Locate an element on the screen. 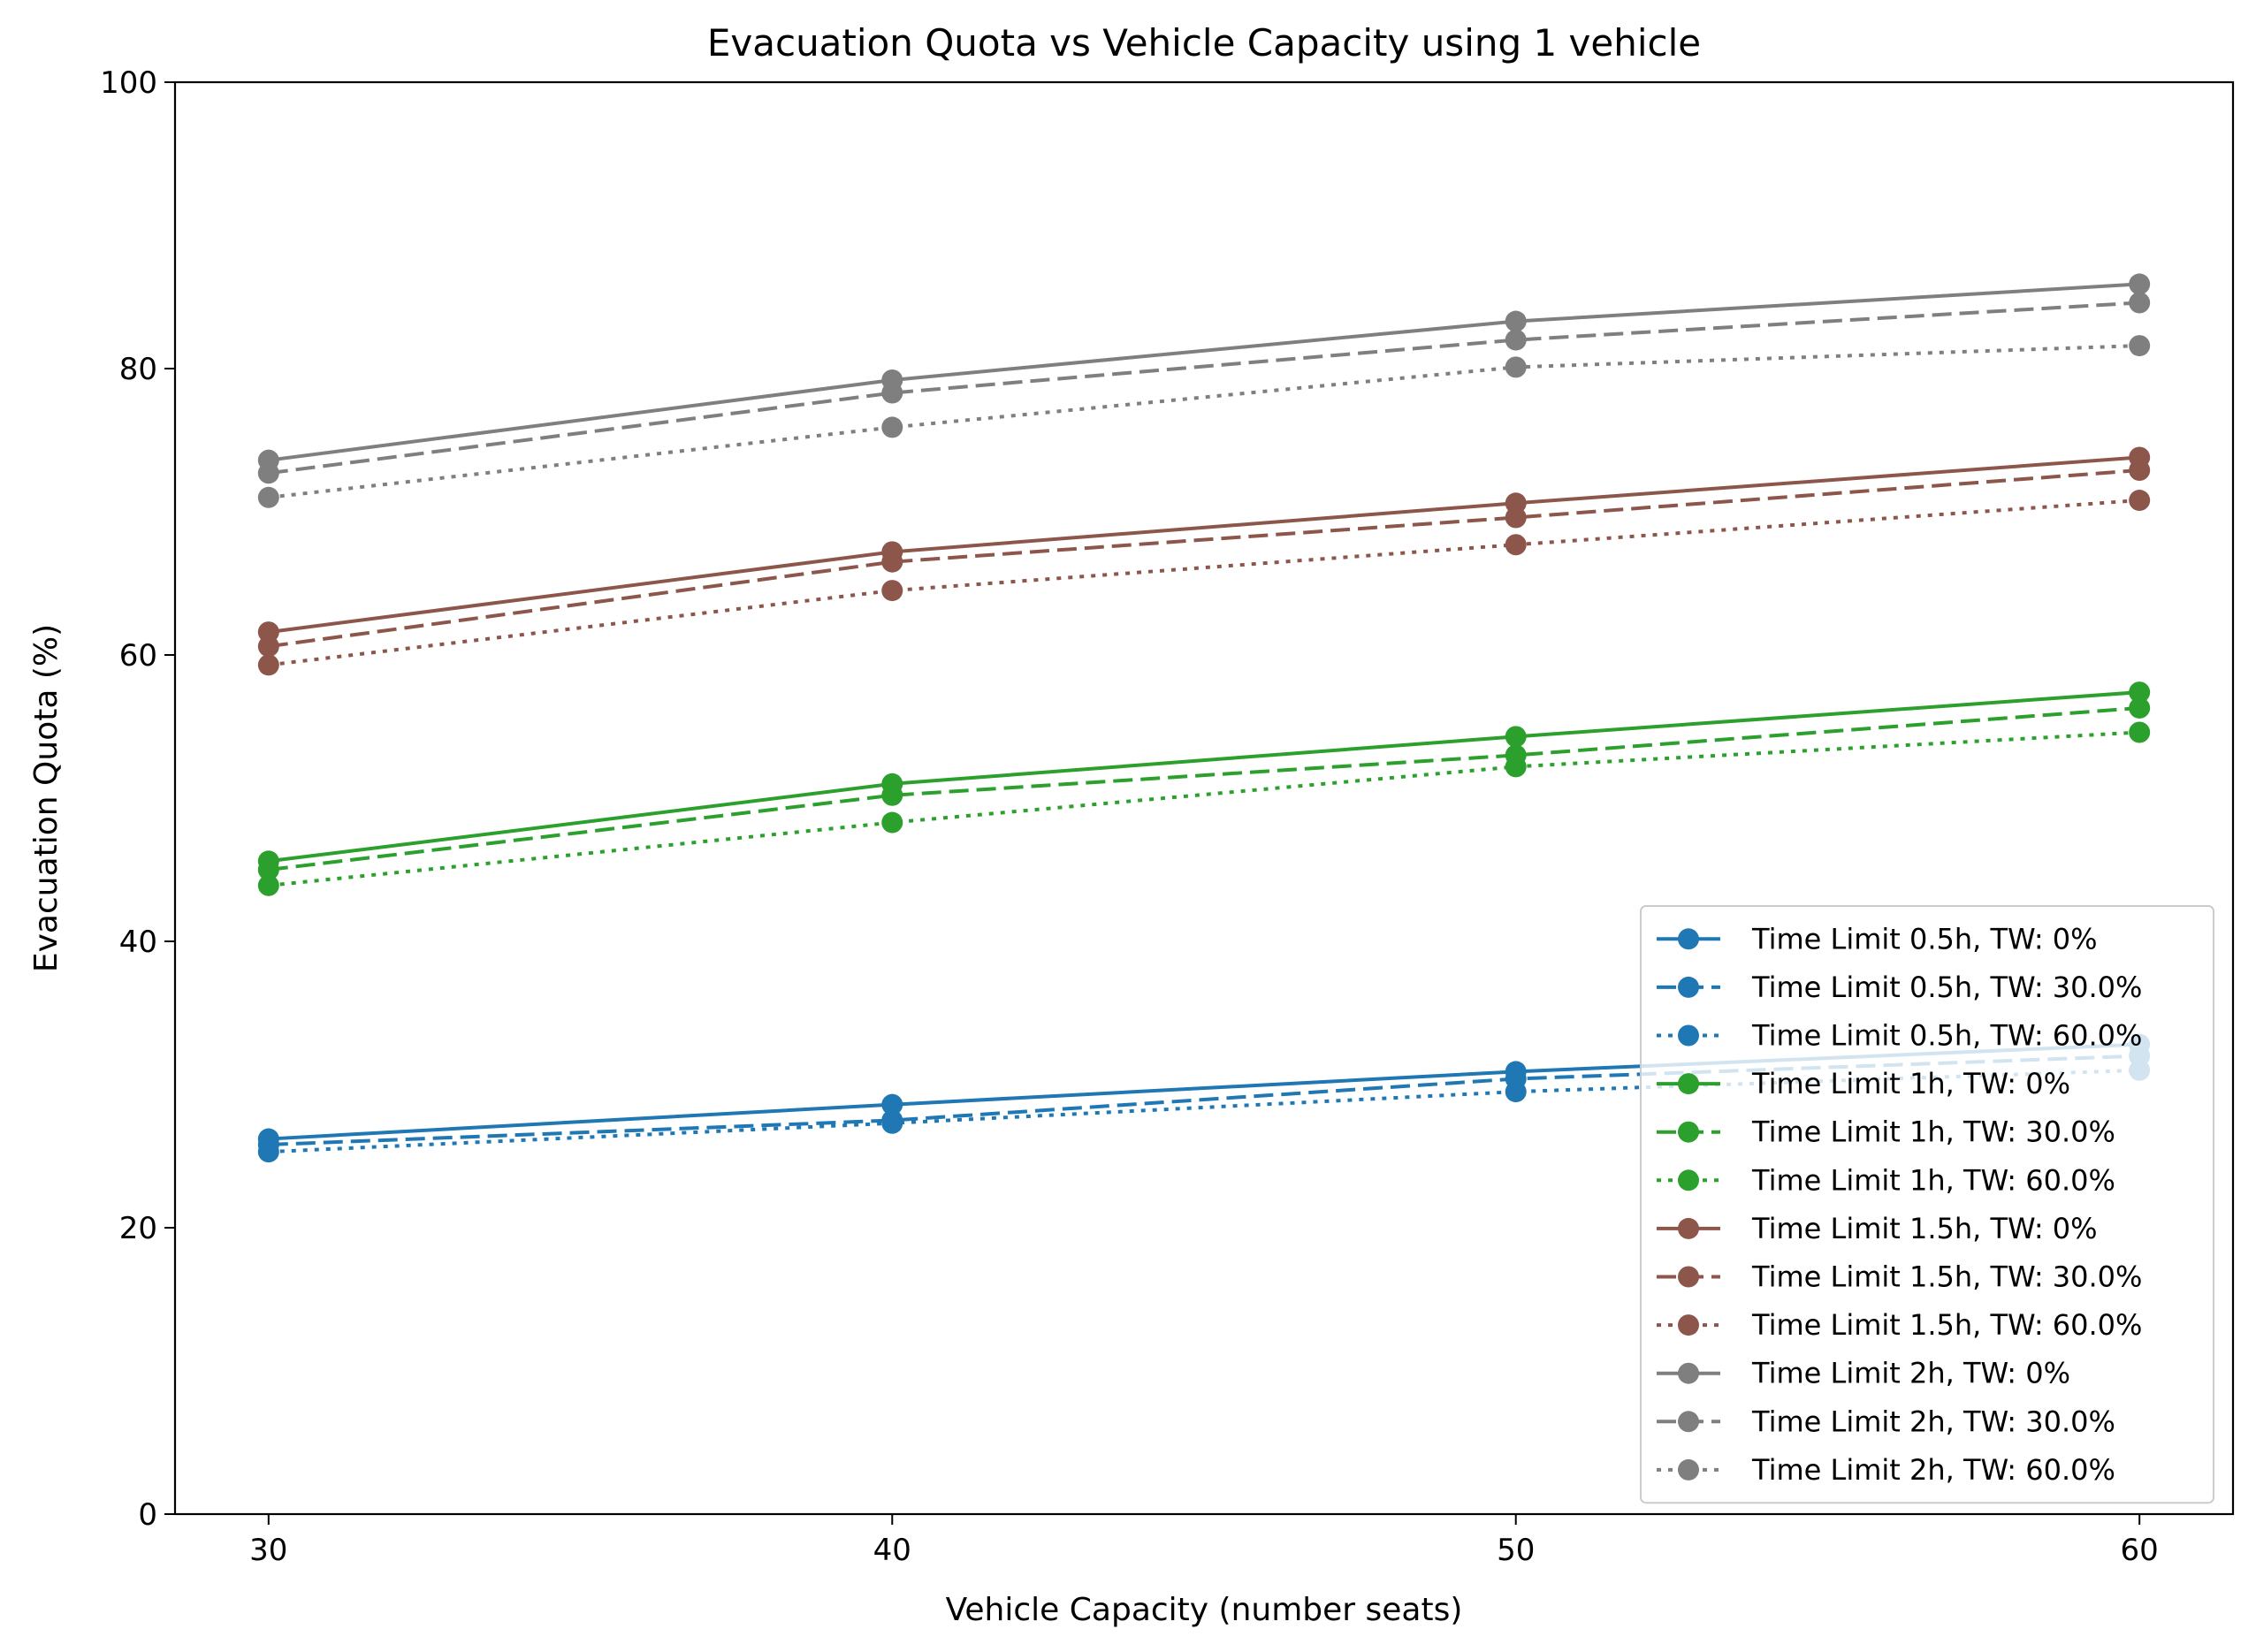 Image resolution: width=2256 pixels, height=1652 pixels. legend-item: Time Limit 0.5h, TW: 0% is located at coordinates (1877, 939).